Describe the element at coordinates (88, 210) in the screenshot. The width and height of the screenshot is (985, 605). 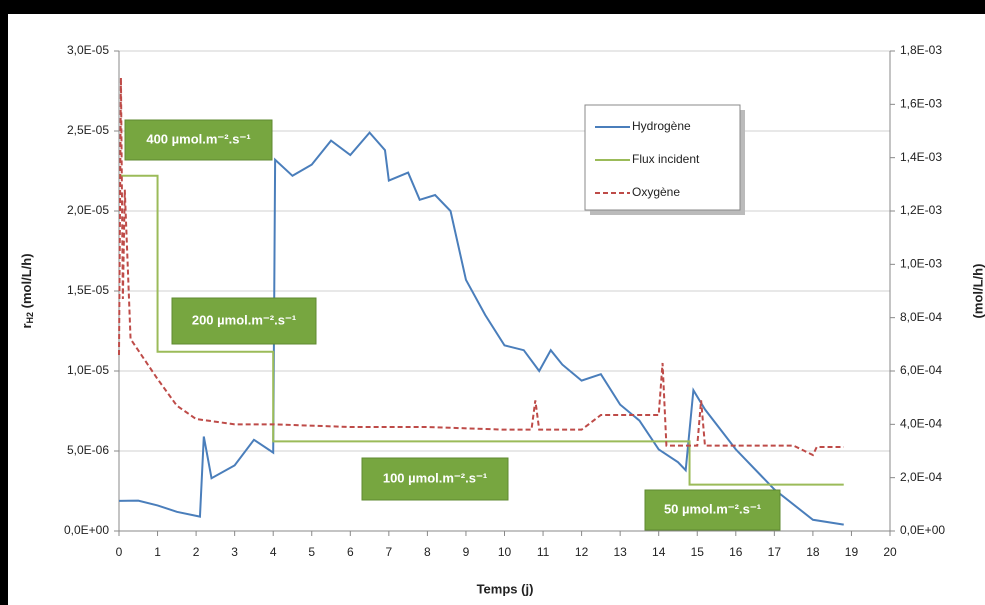
I see `y-tick-label: 2,0E-05` at that location.